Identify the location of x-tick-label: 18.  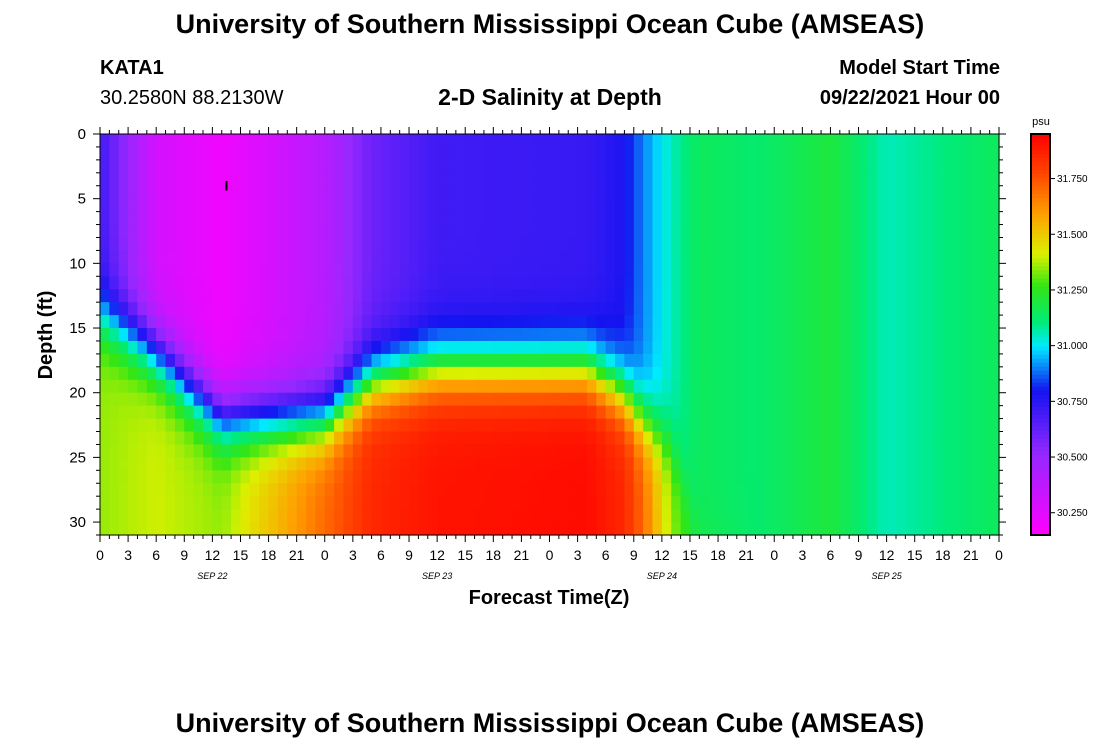
(269, 555).